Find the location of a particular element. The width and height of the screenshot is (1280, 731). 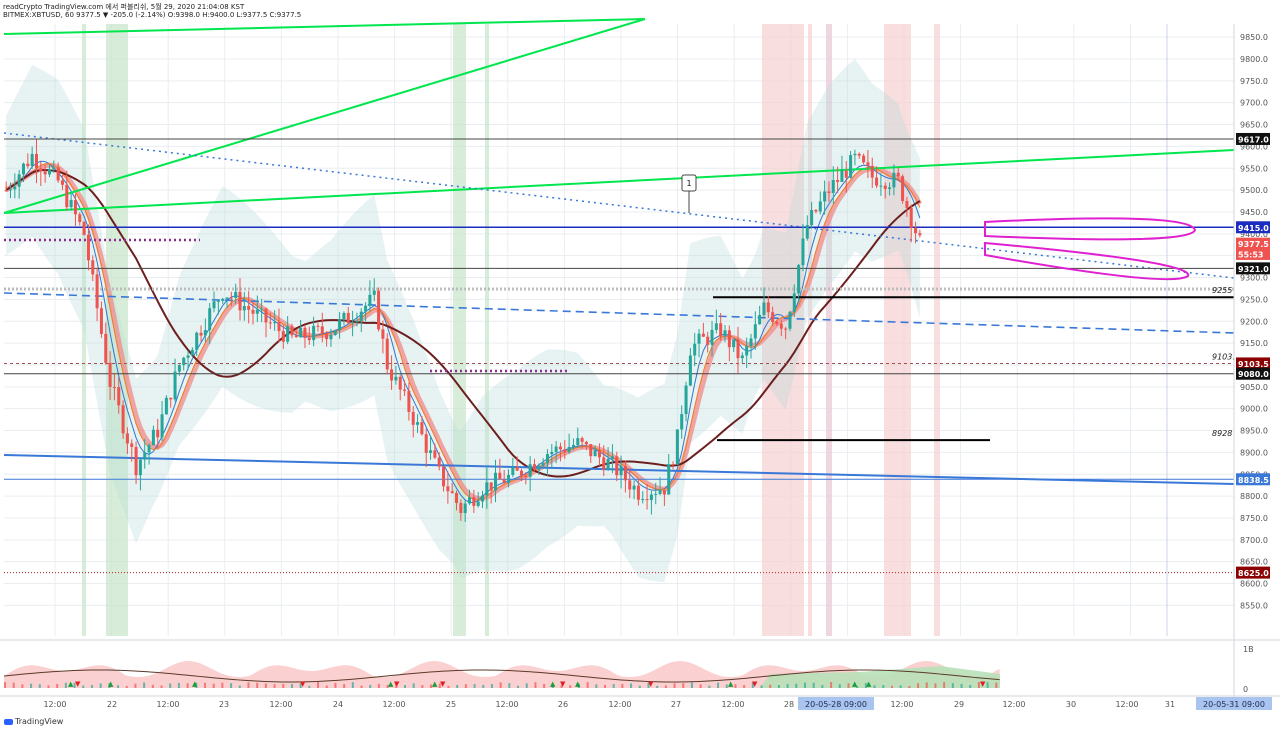

signal-marker: ▼ is located at coordinates (755, 684).